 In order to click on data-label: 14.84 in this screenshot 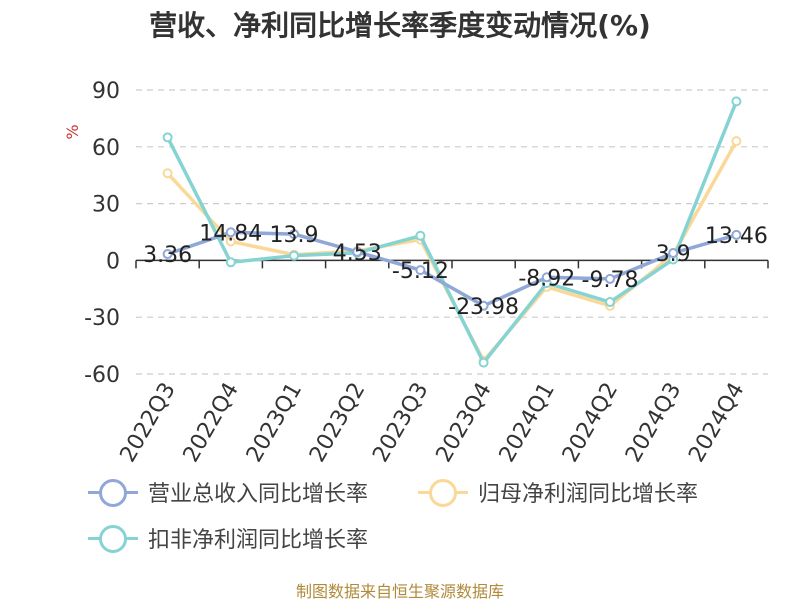, I will do `click(230, 233)`.